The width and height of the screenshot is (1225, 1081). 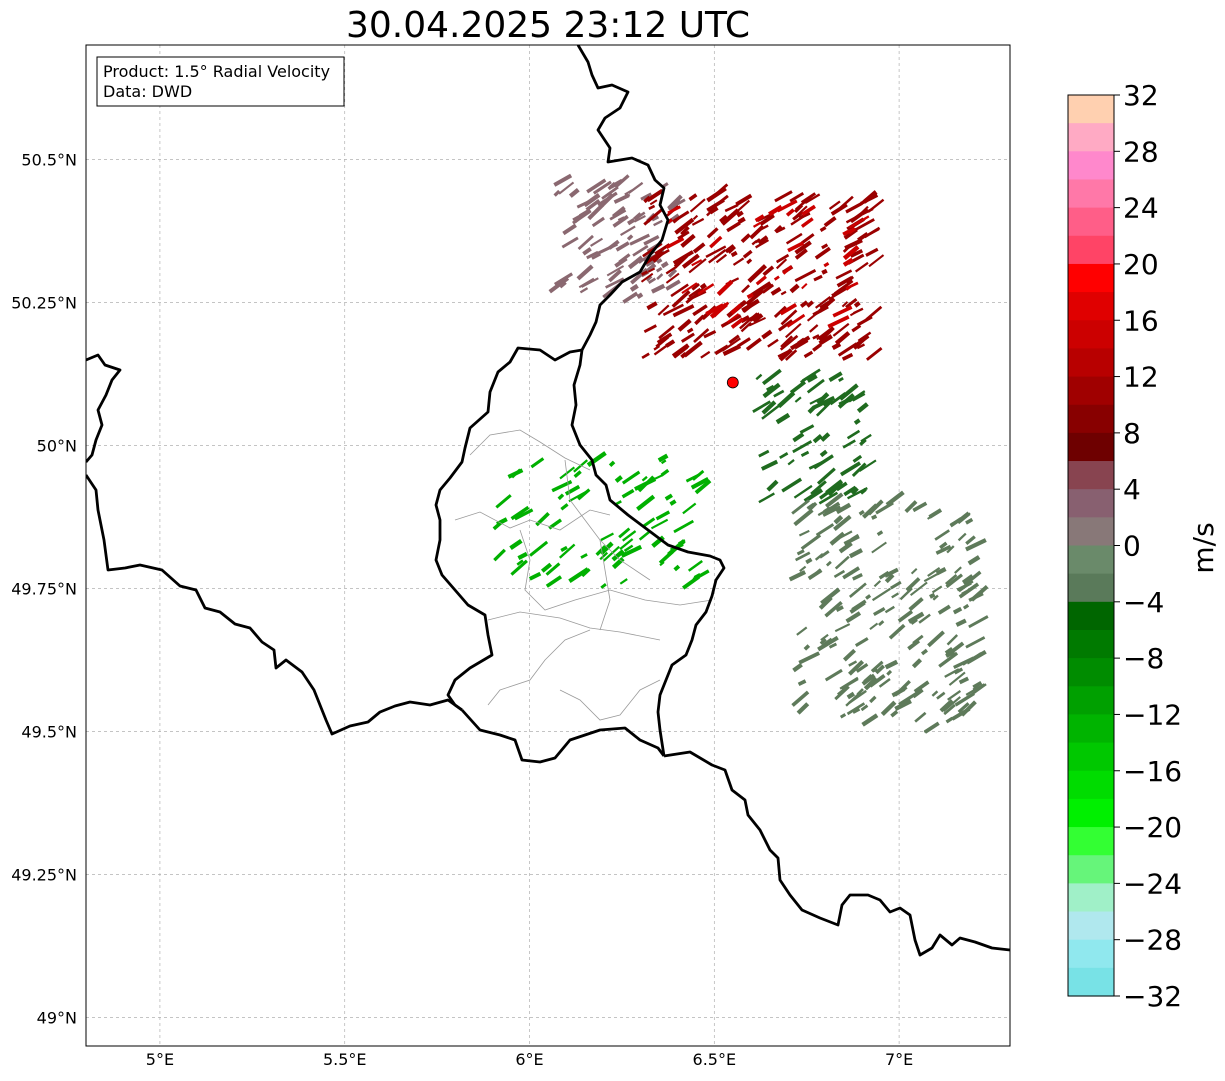 What do you see at coordinates (274, 605) in the screenshot?
I see `border-france-belgium` at bounding box center [274, 605].